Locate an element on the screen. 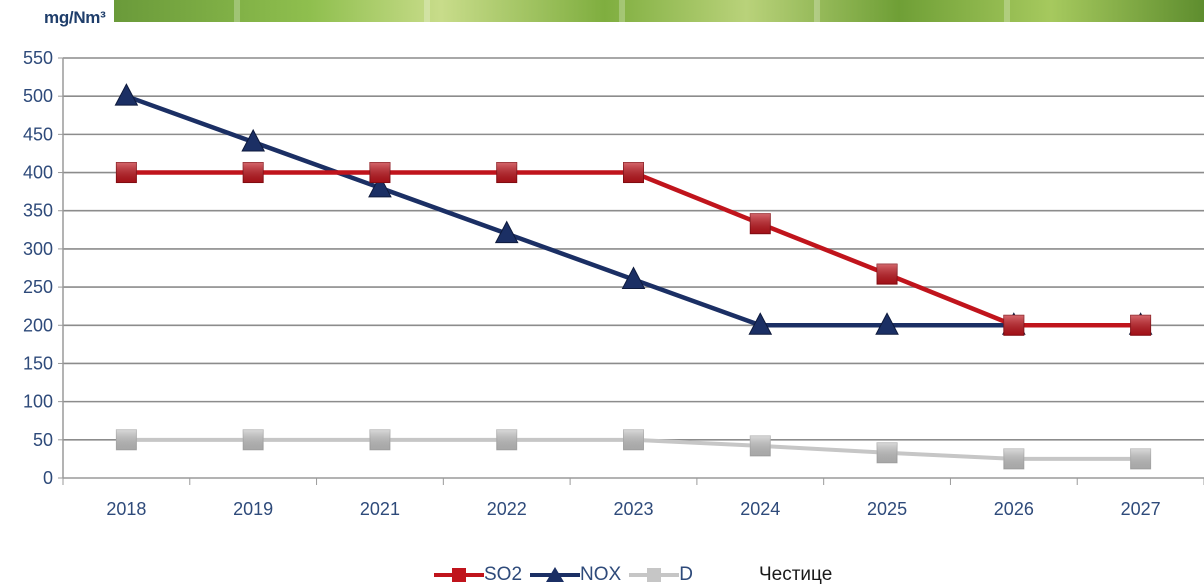  x-tick-label: 2022 is located at coordinates (507, 509).